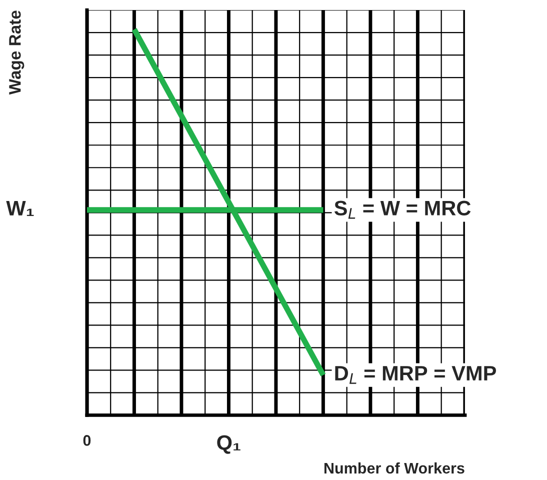 The height and width of the screenshot is (480, 547). I want to click on annotation: W₁, so click(20, 208).